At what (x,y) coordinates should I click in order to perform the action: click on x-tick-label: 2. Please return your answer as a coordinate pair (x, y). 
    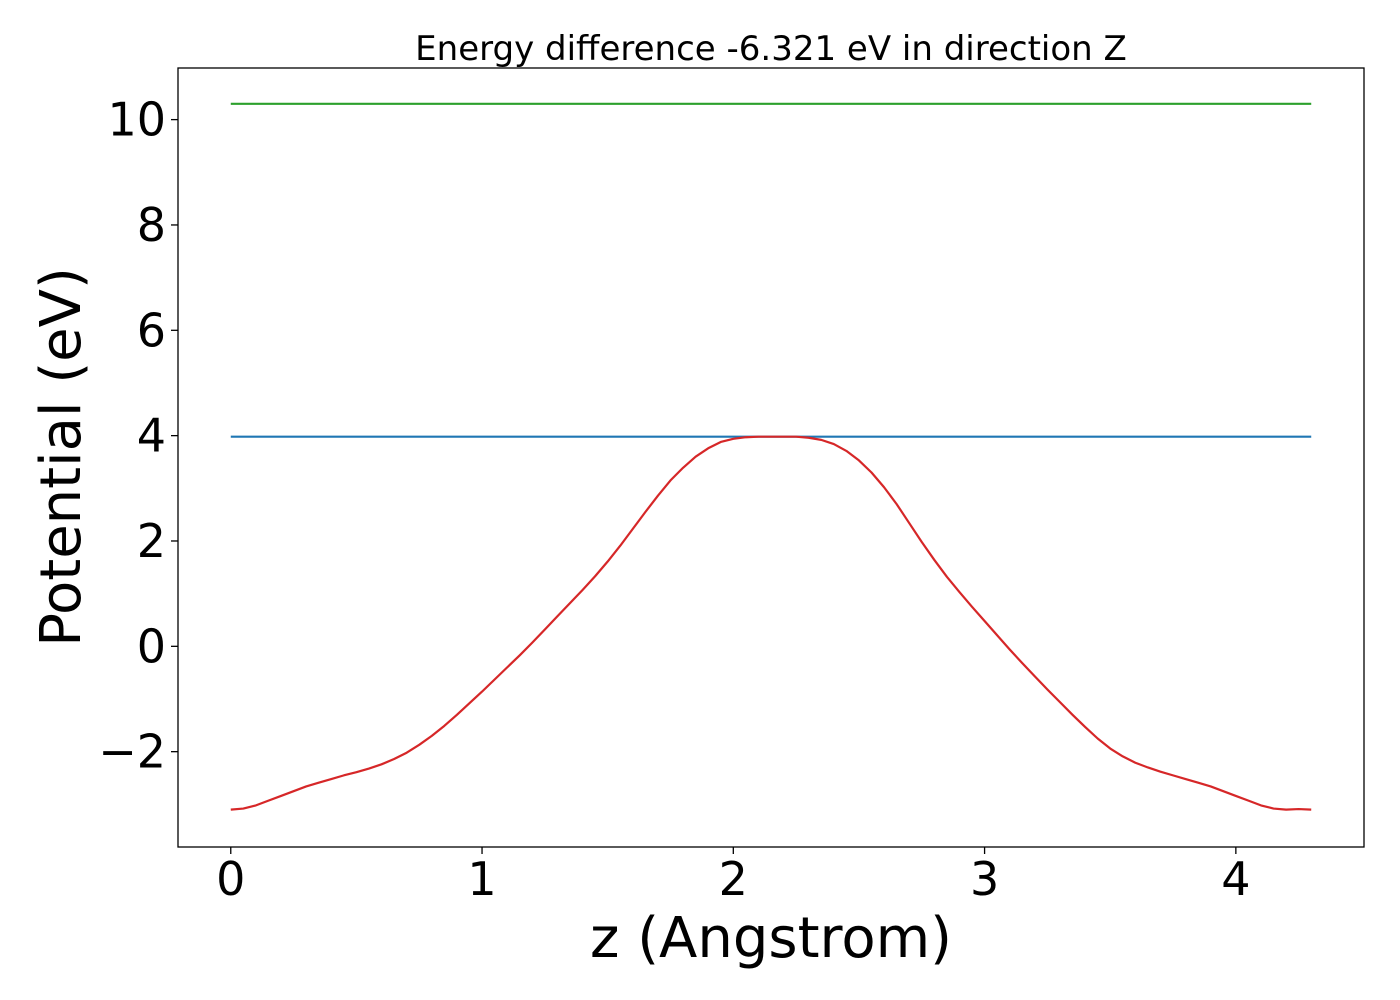
    Looking at the image, I should click on (733, 879).